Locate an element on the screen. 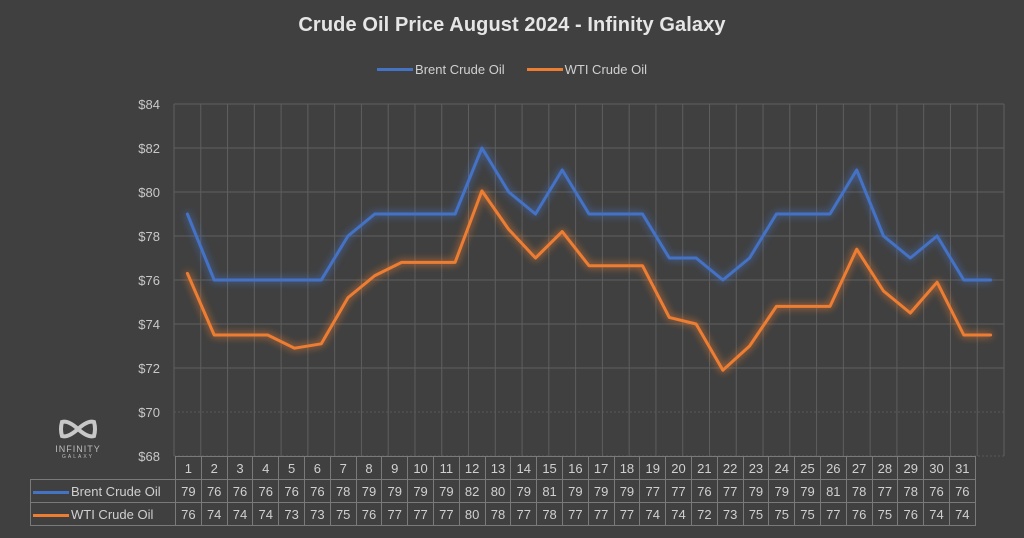 The image size is (1024, 538). y-tick-label: $78 is located at coordinates (149, 236).